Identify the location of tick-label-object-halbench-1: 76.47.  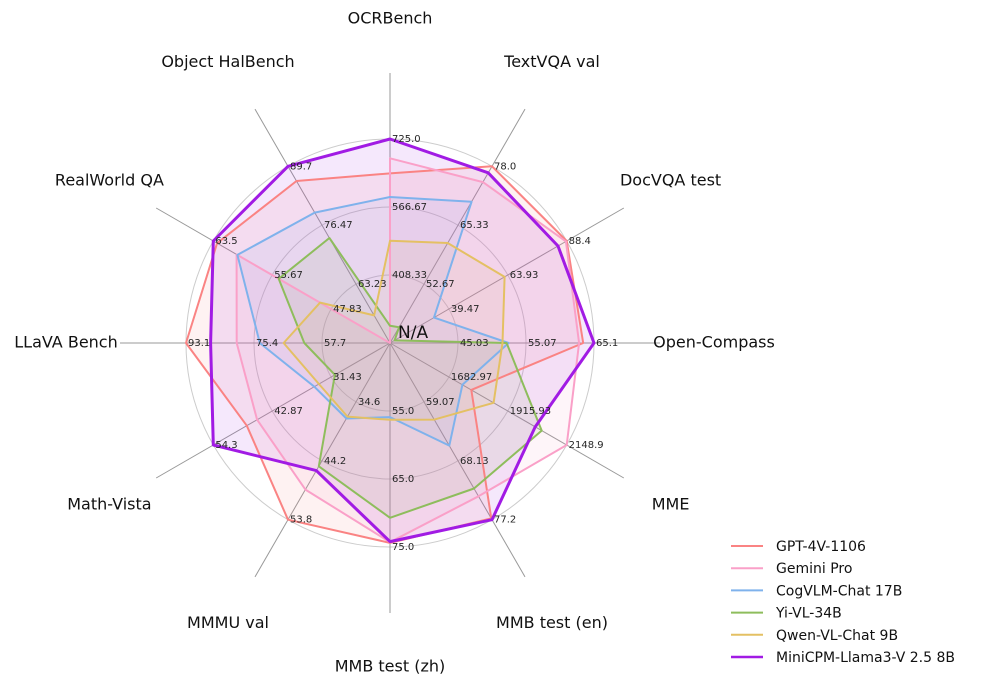
(338, 225).